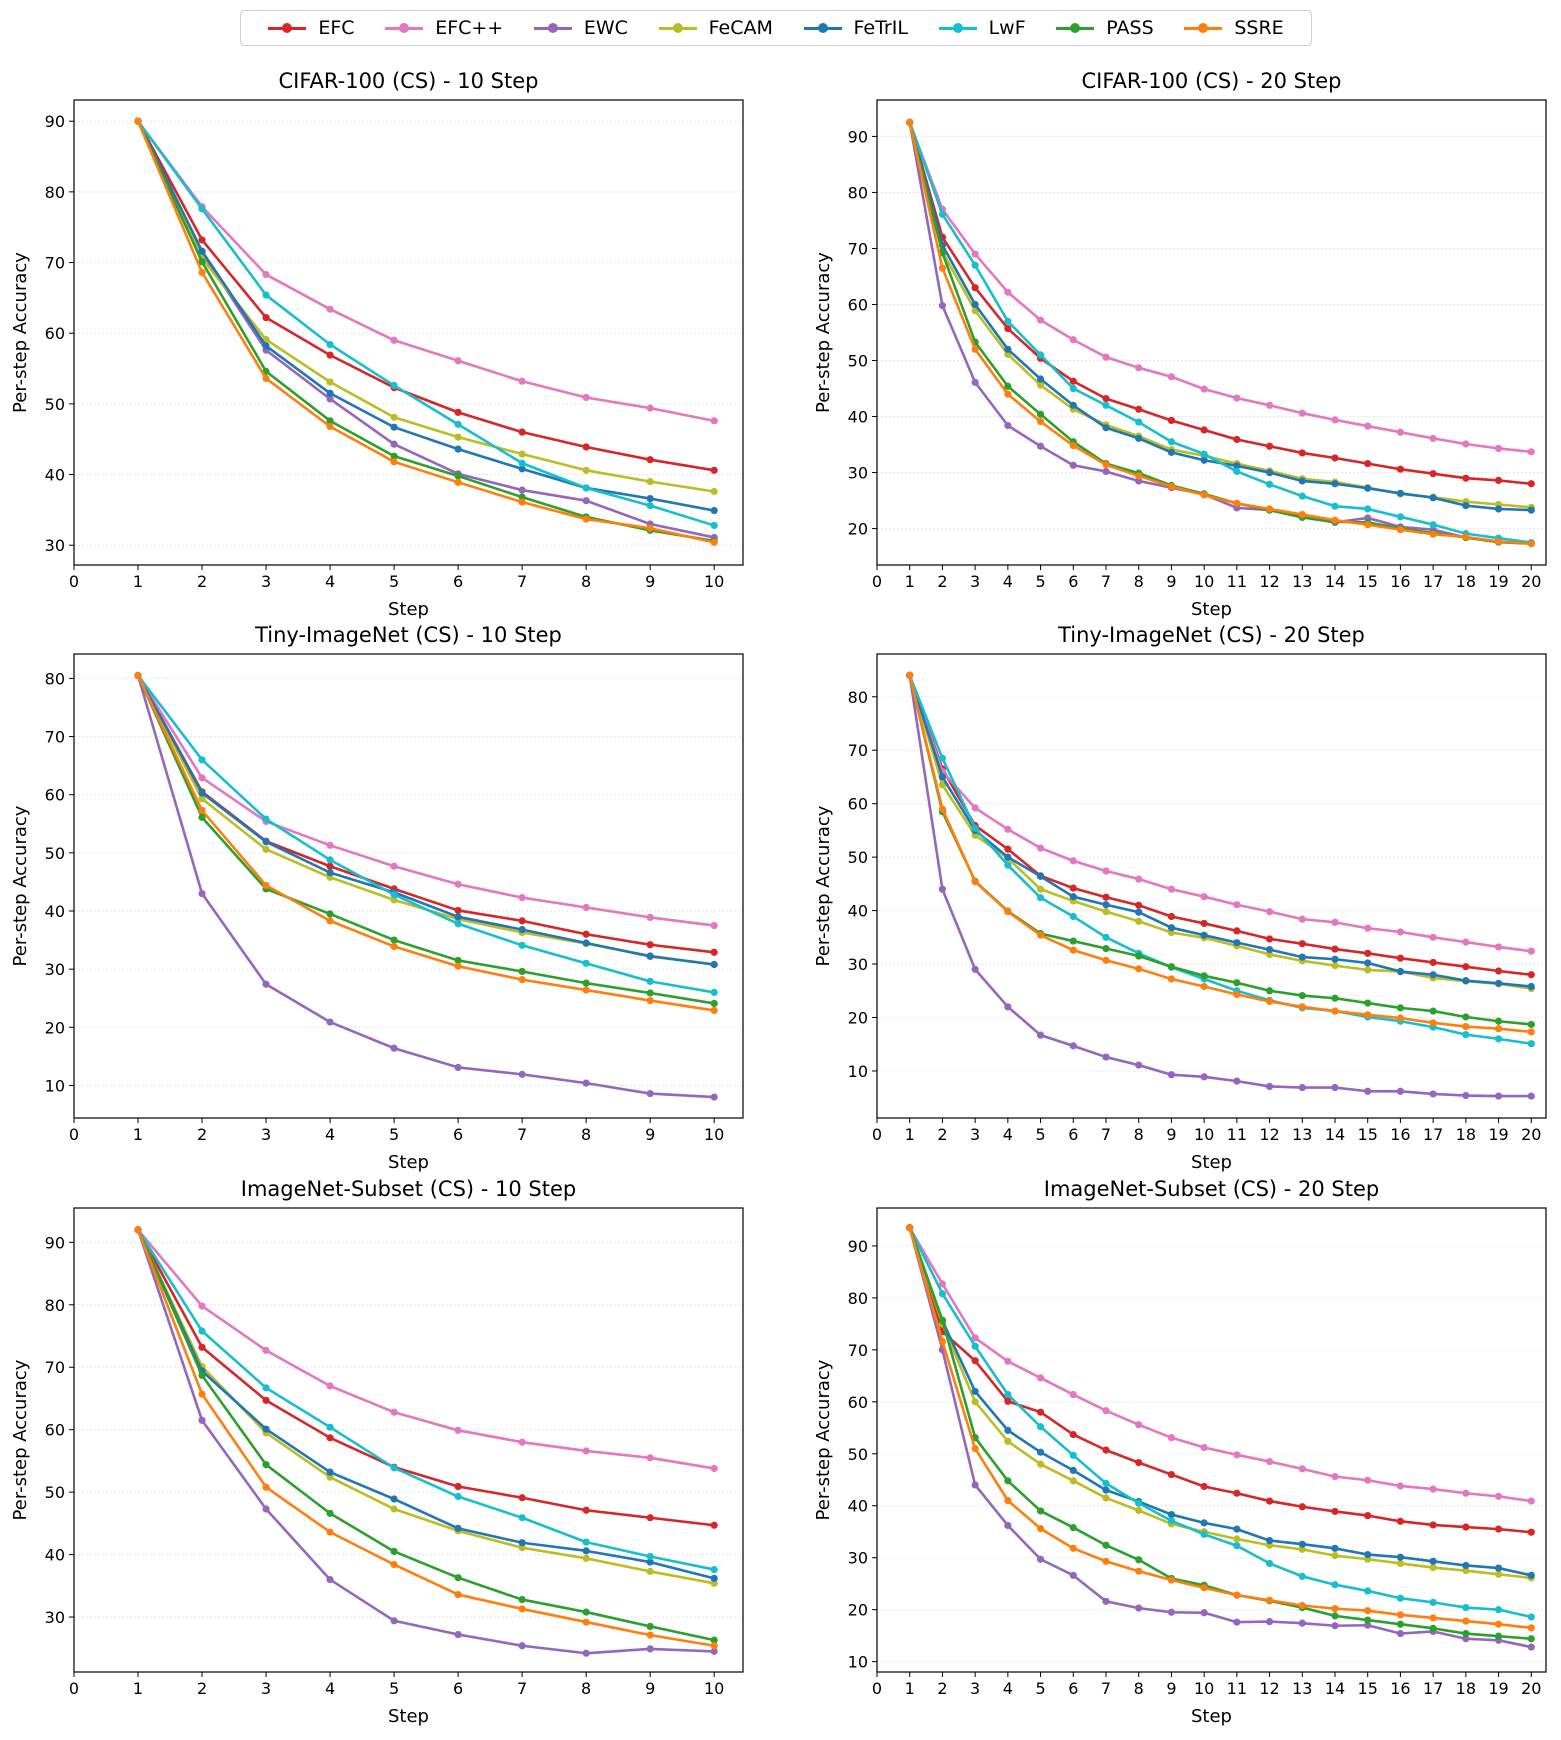  Describe the element at coordinates (55, 121) in the screenshot. I see `y-tick-label: 90` at that location.